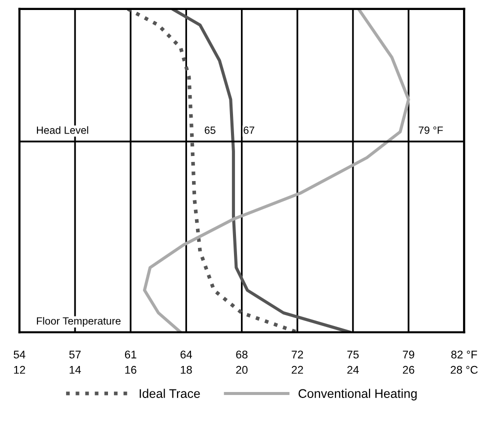 Image resolution: width=486 pixels, height=446 pixels. What do you see at coordinates (430, 130) in the screenshot?
I see `annotation: 79 °F` at bounding box center [430, 130].